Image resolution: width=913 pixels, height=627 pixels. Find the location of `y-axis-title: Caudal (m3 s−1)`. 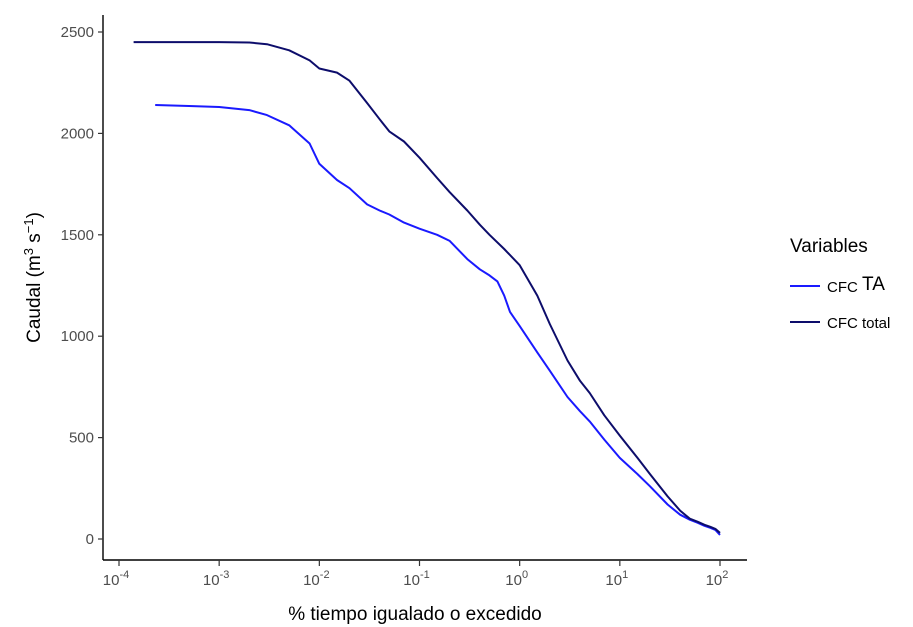

y-axis-title: Caudal (m3 s−1) is located at coordinates (33, 277).